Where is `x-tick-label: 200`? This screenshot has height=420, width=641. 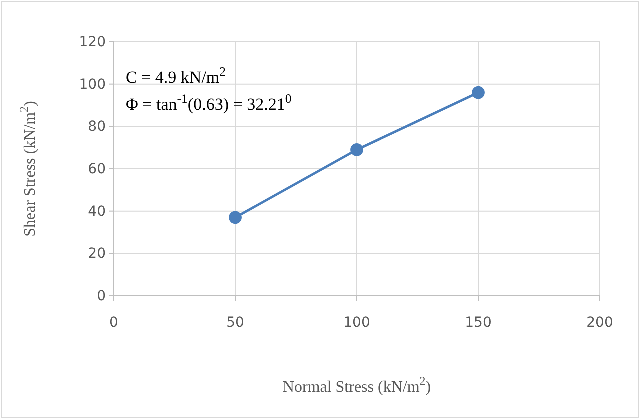
x-tick-label: 200 is located at coordinates (600, 322).